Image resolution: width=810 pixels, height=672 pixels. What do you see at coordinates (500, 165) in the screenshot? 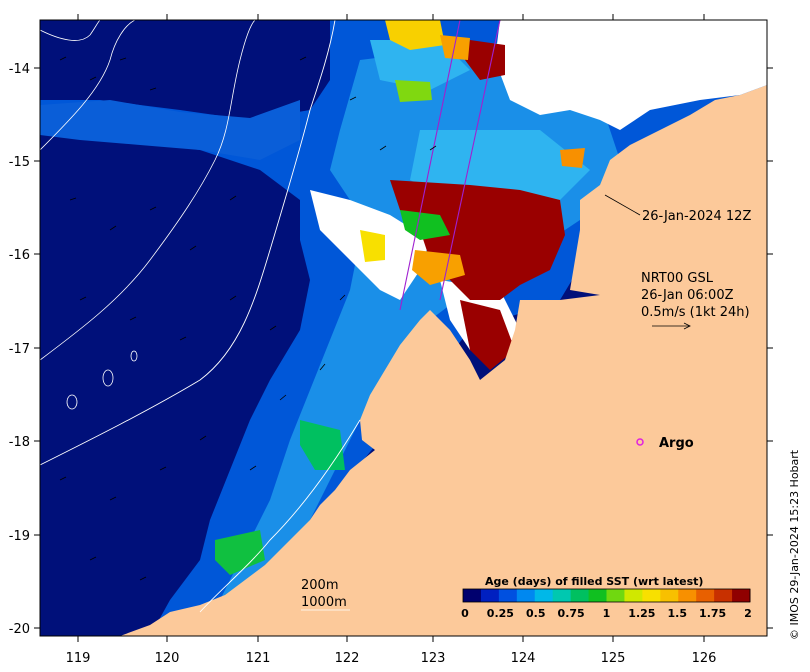
I see `light-blue-patch` at bounding box center [500, 165].